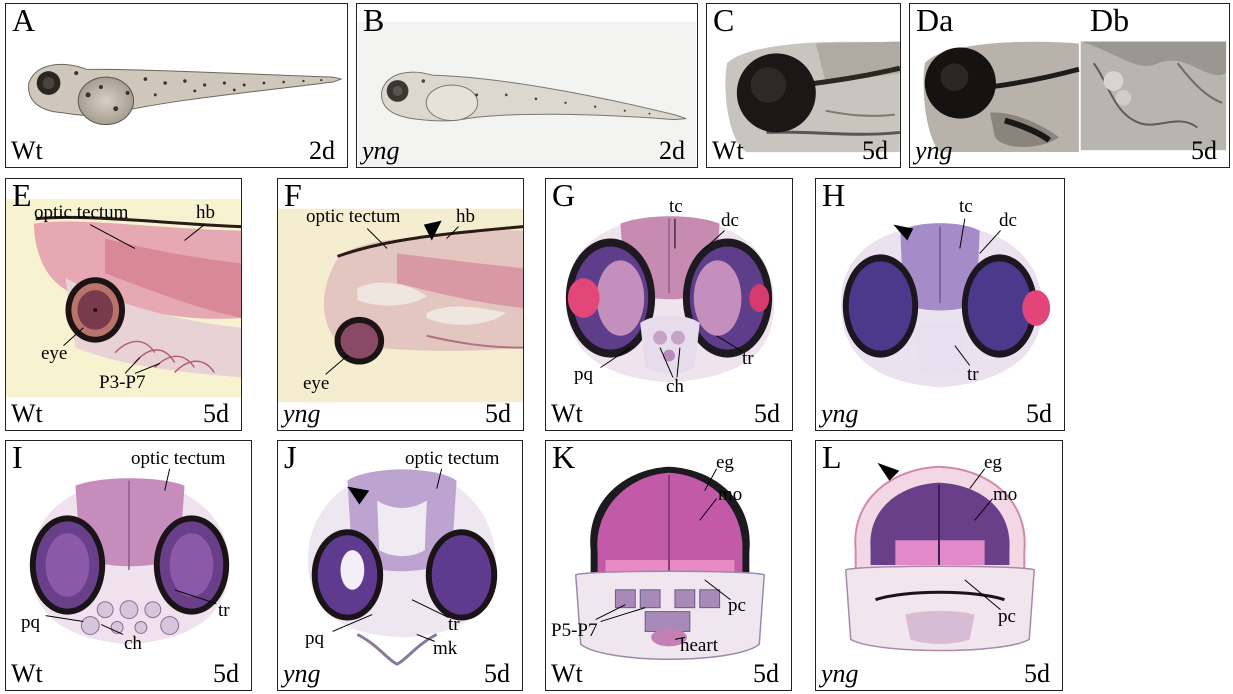  What do you see at coordinates (840, 413) in the screenshot?
I see `panel-h-genotype: yng` at bounding box center [840, 413].